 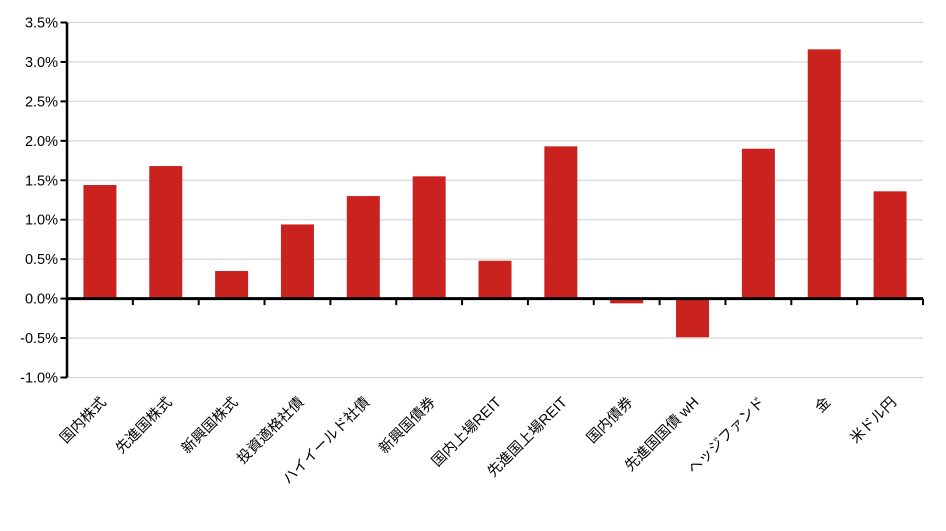 What do you see at coordinates (495, 301) in the screenshot?
I see `x-axis` at bounding box center [495, 301].